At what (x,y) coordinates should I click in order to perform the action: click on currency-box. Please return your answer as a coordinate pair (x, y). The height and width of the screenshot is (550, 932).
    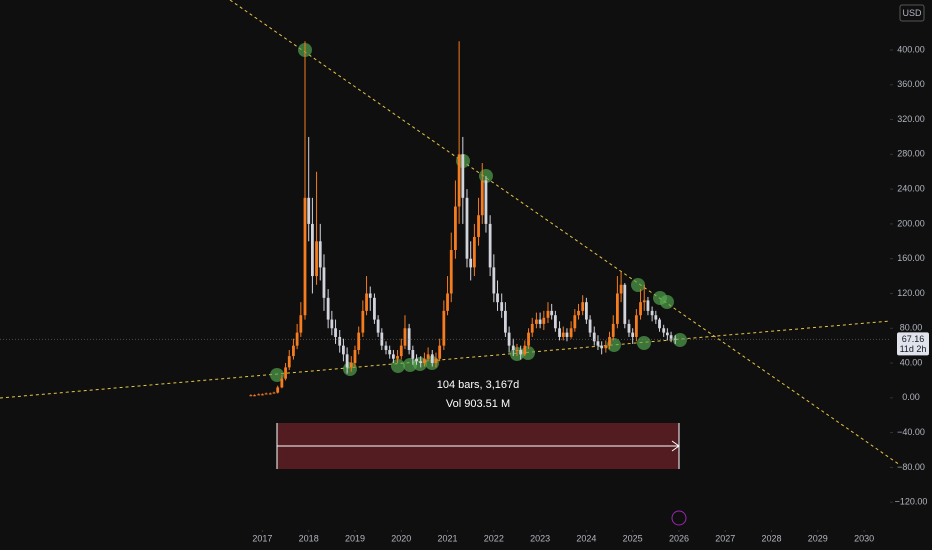
    Looking at the image, I should click on (912, 13).